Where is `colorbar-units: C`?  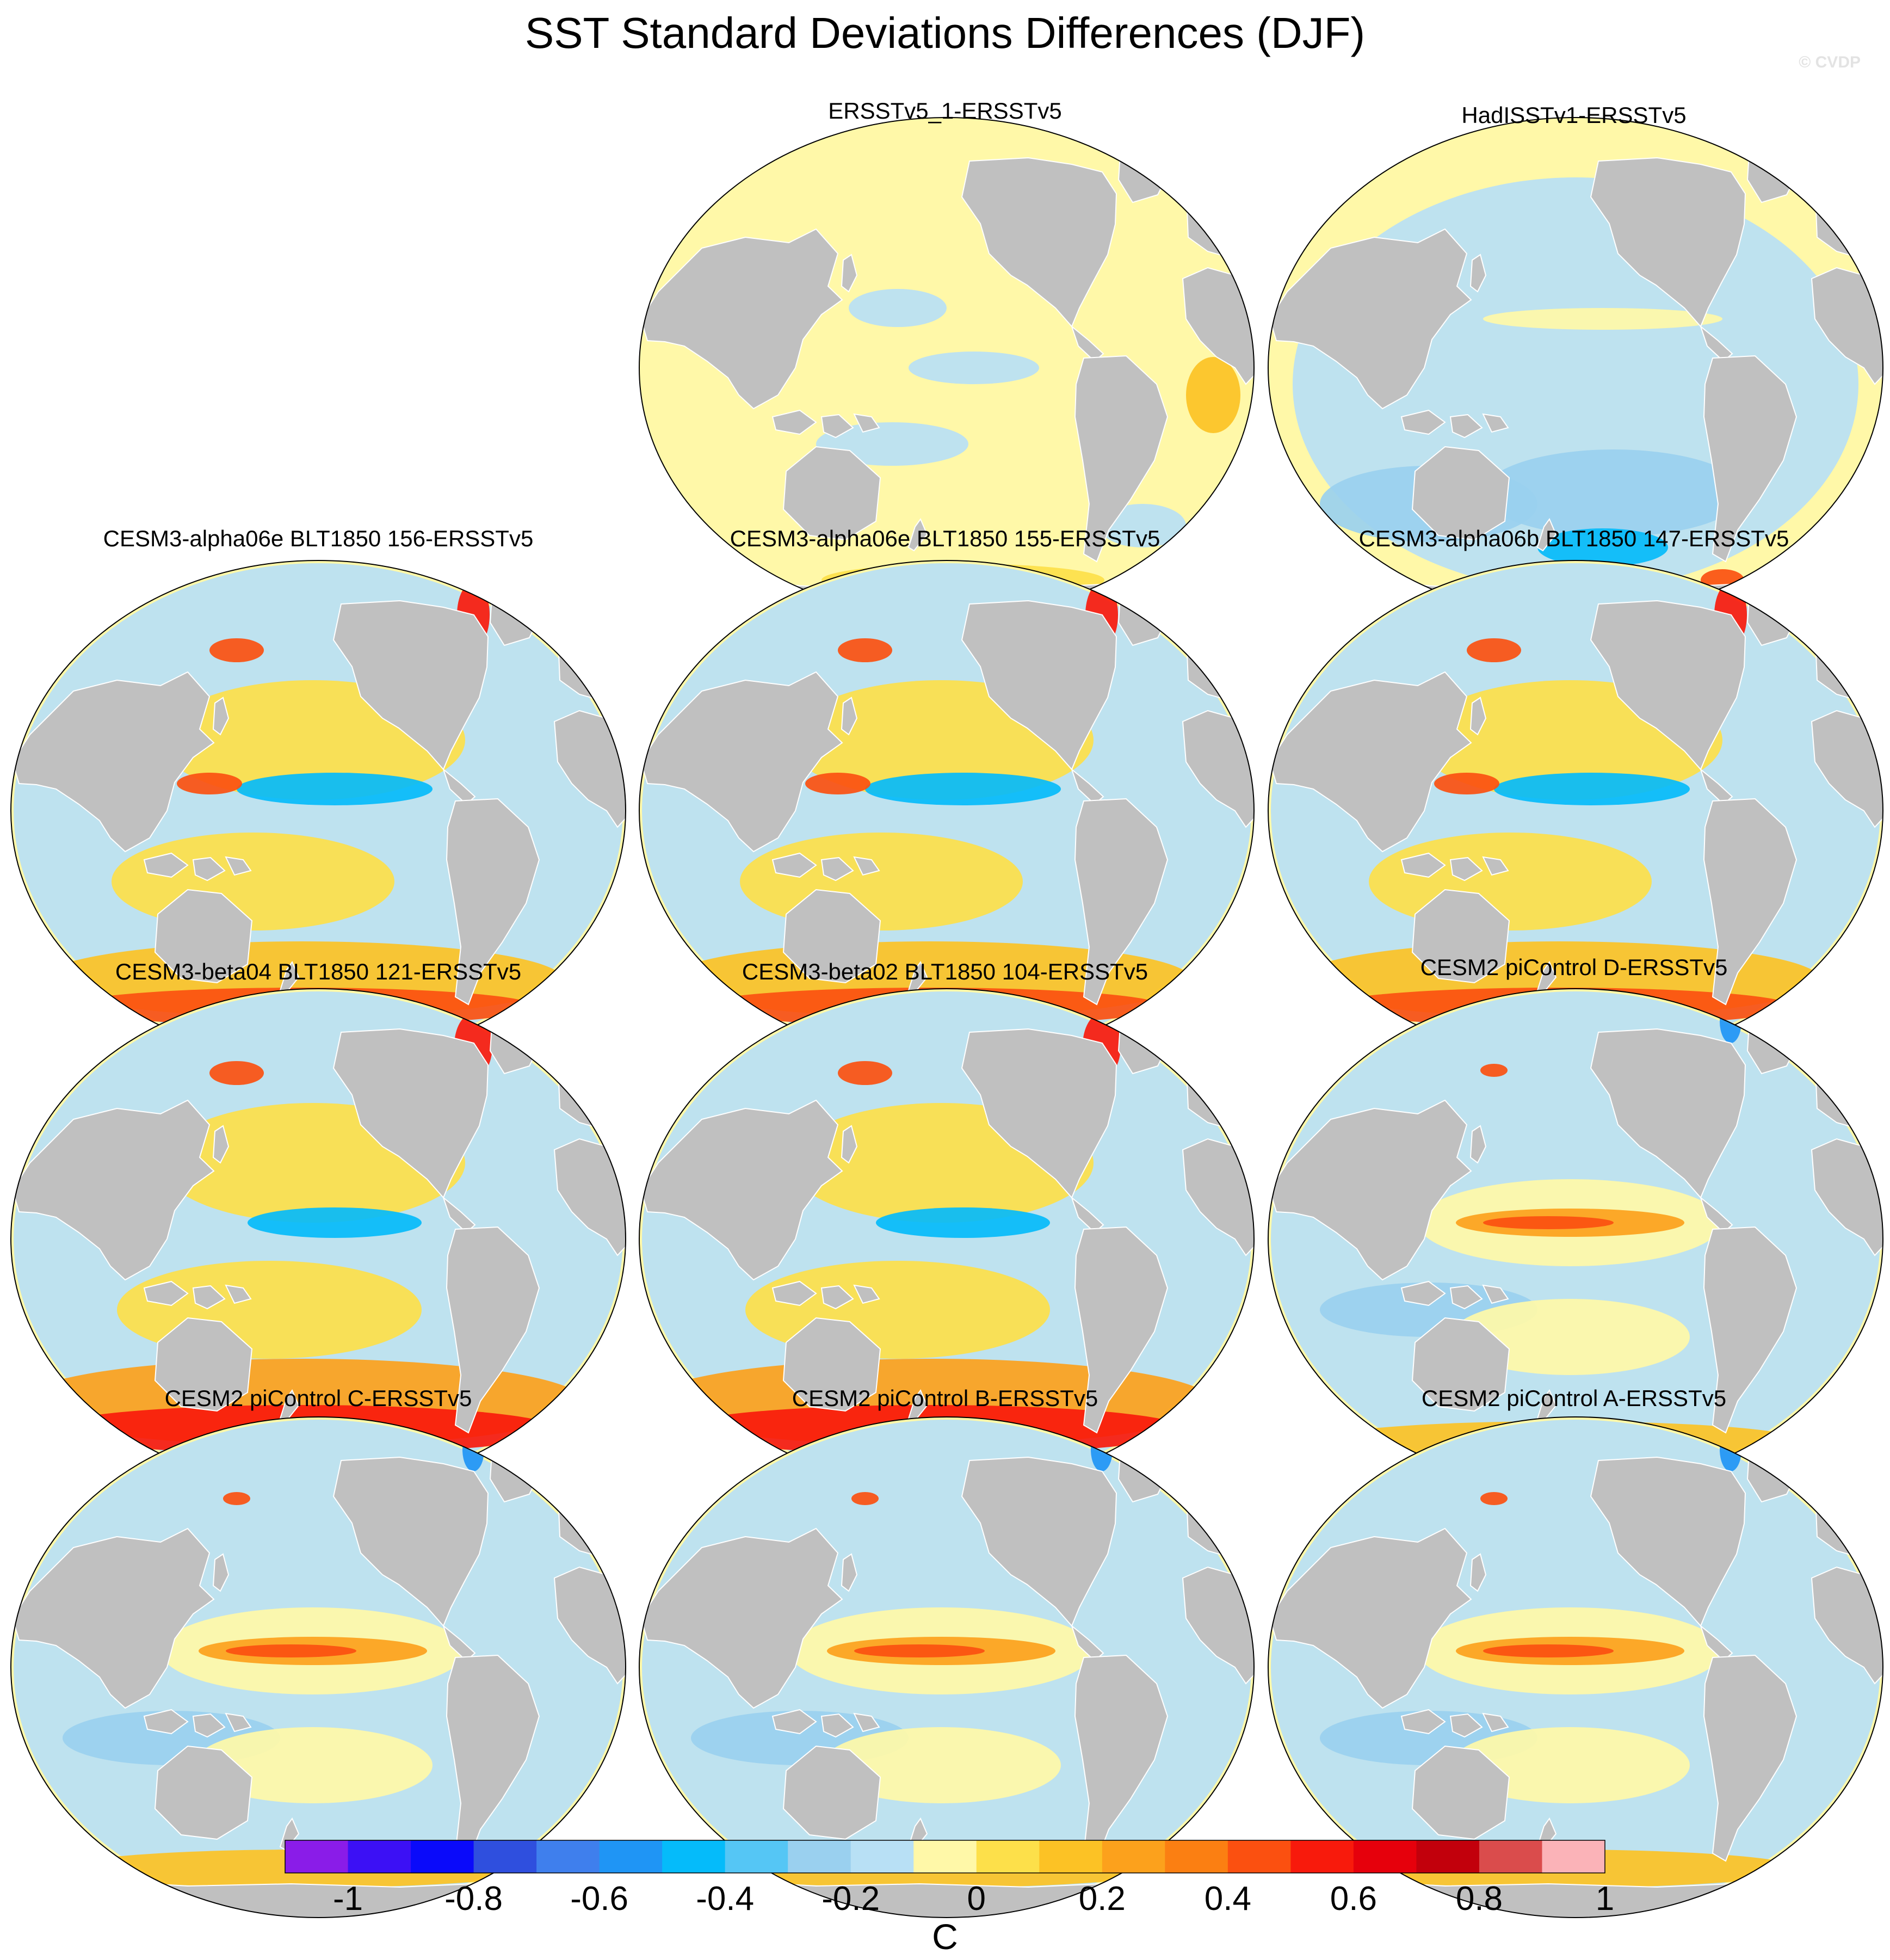 colorbar-units: C is located at coordinates (945, 1936).